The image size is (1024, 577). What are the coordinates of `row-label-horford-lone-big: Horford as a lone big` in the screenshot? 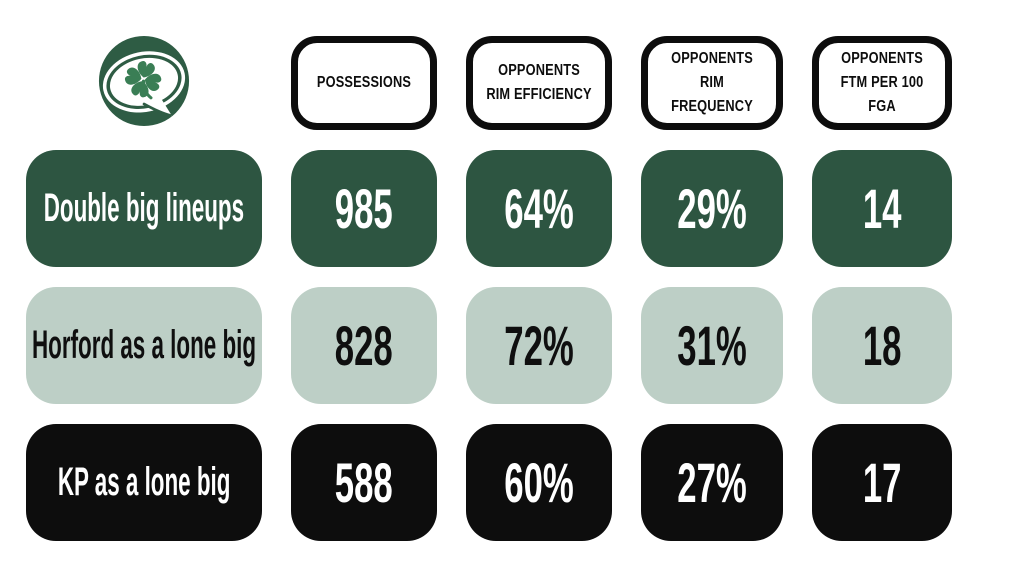 It's located at (144, 345).